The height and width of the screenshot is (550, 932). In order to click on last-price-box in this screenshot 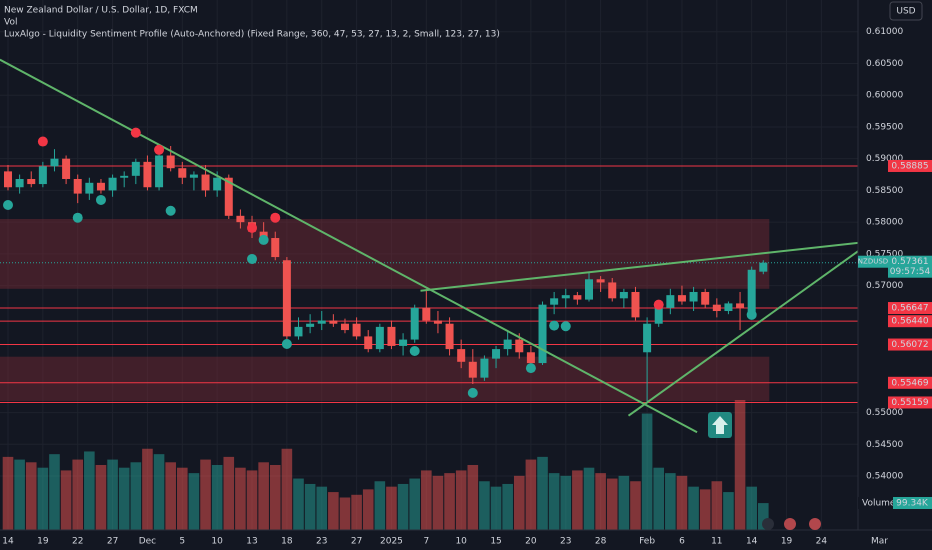, I will do `click(910, 266)`.